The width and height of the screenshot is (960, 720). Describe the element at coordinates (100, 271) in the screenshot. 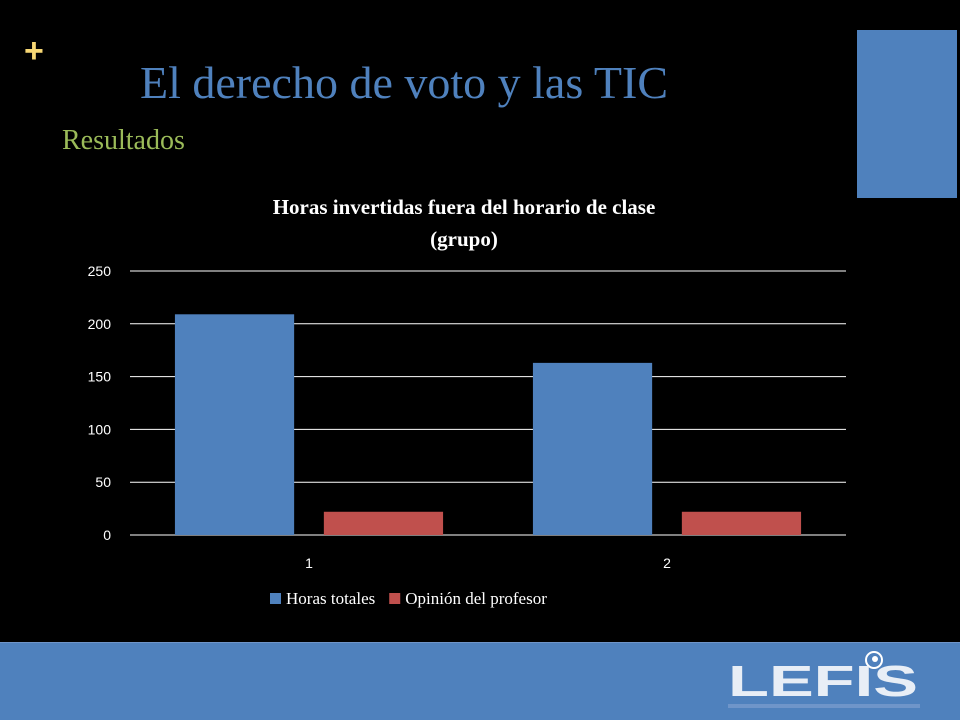

I see `y-tick-label: 250` at that location.